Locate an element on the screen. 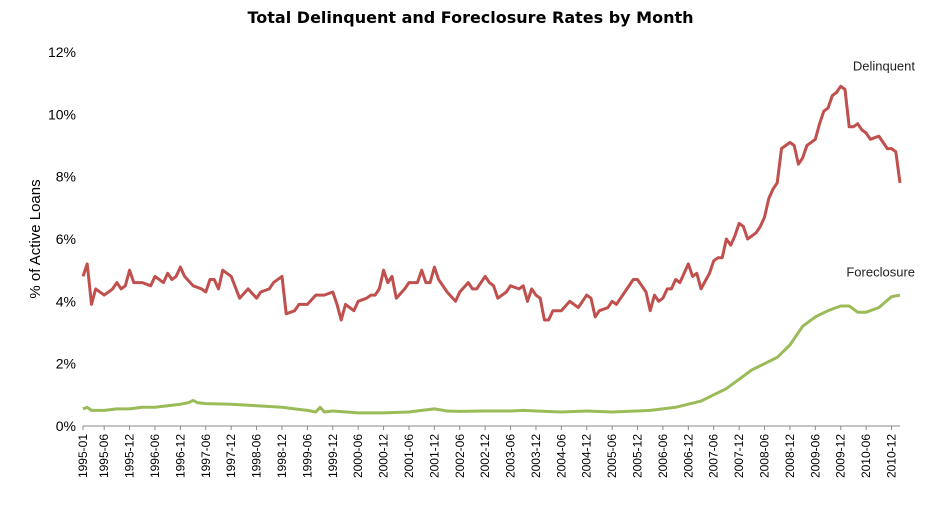  x-tick-label: 2000-06 is located at coordinates (358, 456).